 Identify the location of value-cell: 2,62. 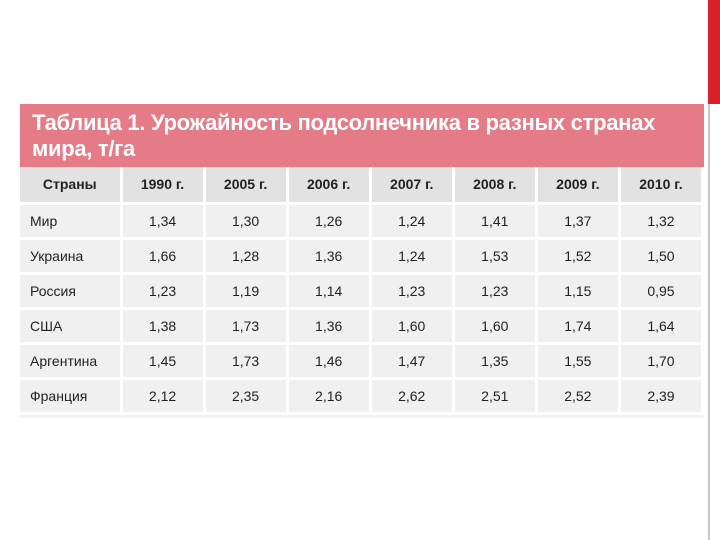
(412, 396).